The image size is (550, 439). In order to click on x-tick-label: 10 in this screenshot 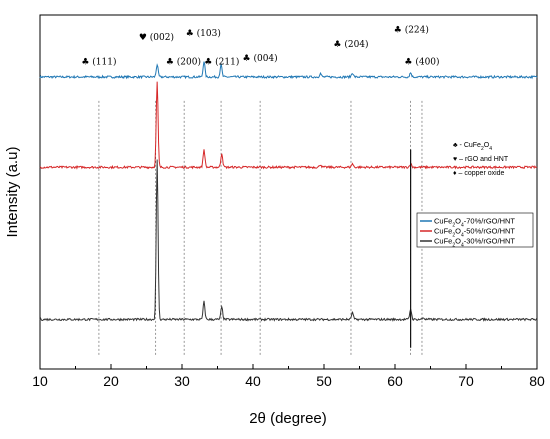, I will do `click(40, 381)`.